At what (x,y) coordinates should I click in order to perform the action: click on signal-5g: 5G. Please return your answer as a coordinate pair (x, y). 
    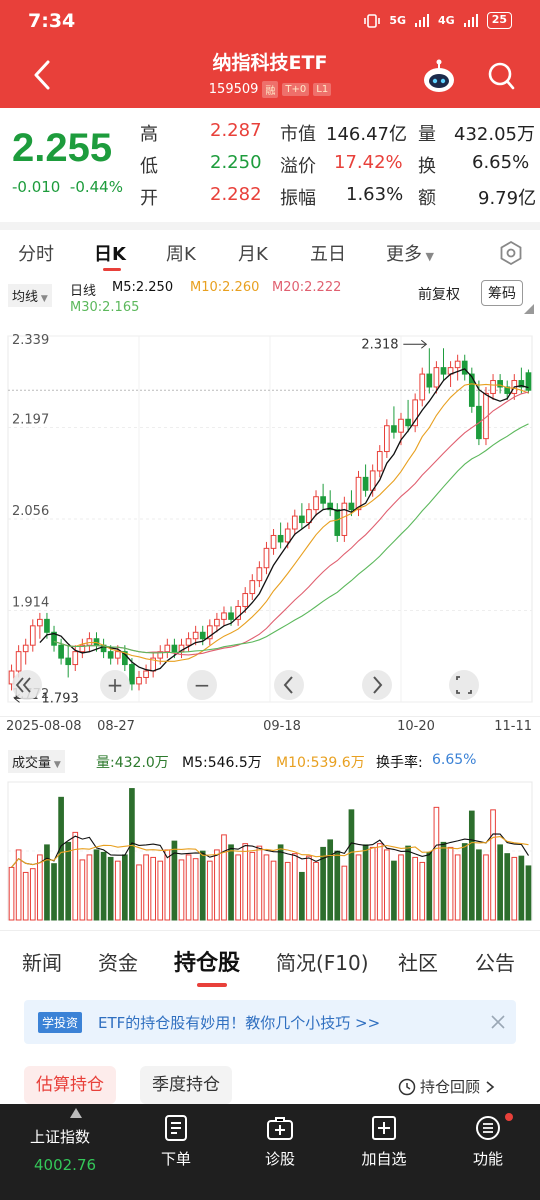
    Looking at the image, I should click on (397, 20).